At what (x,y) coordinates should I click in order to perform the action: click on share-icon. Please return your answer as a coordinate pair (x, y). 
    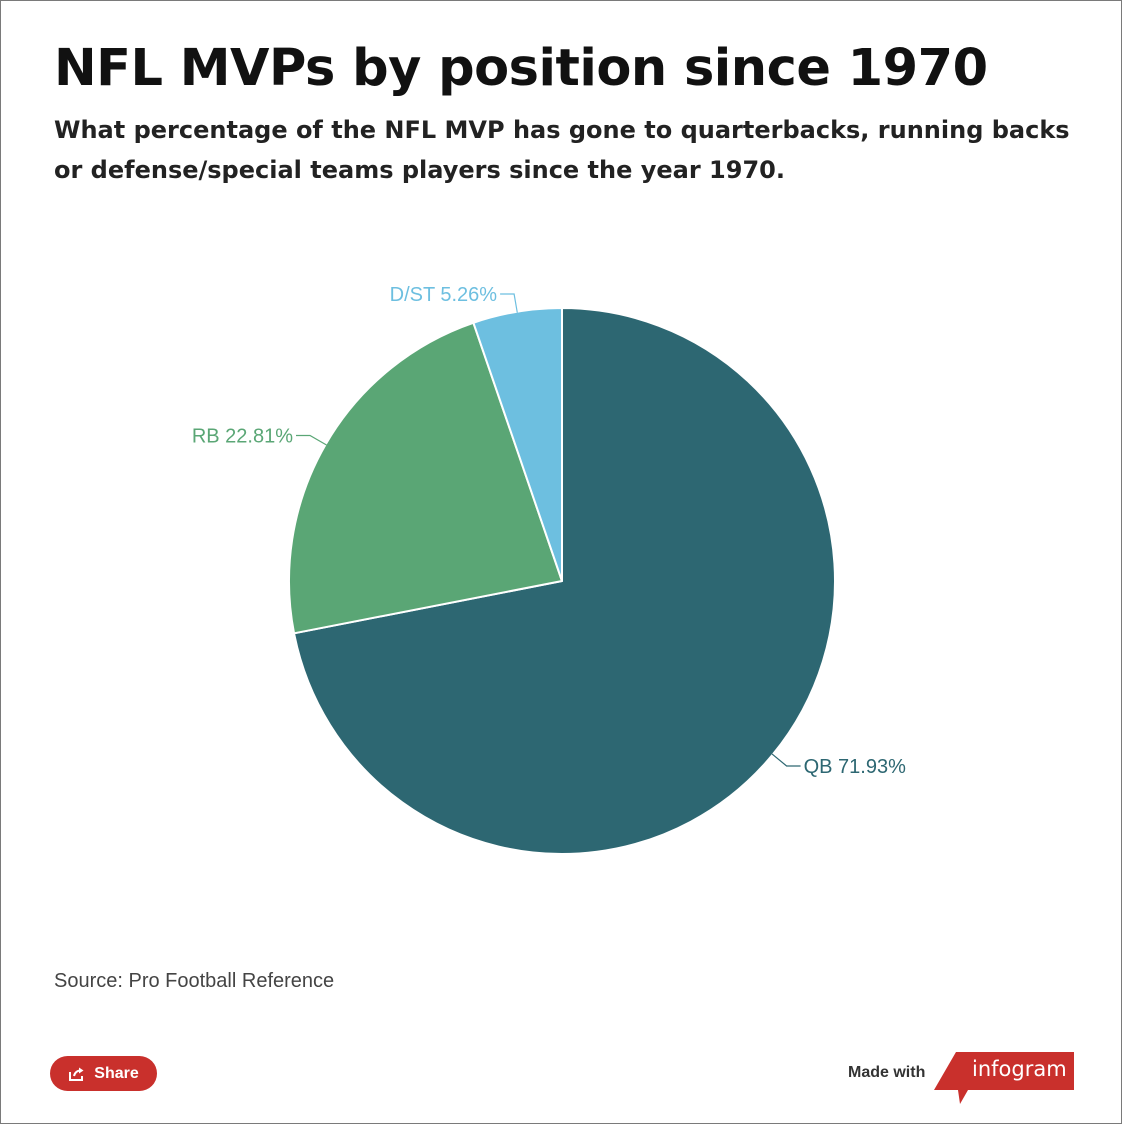
    Looking at the image, I should click on (77, 1074).